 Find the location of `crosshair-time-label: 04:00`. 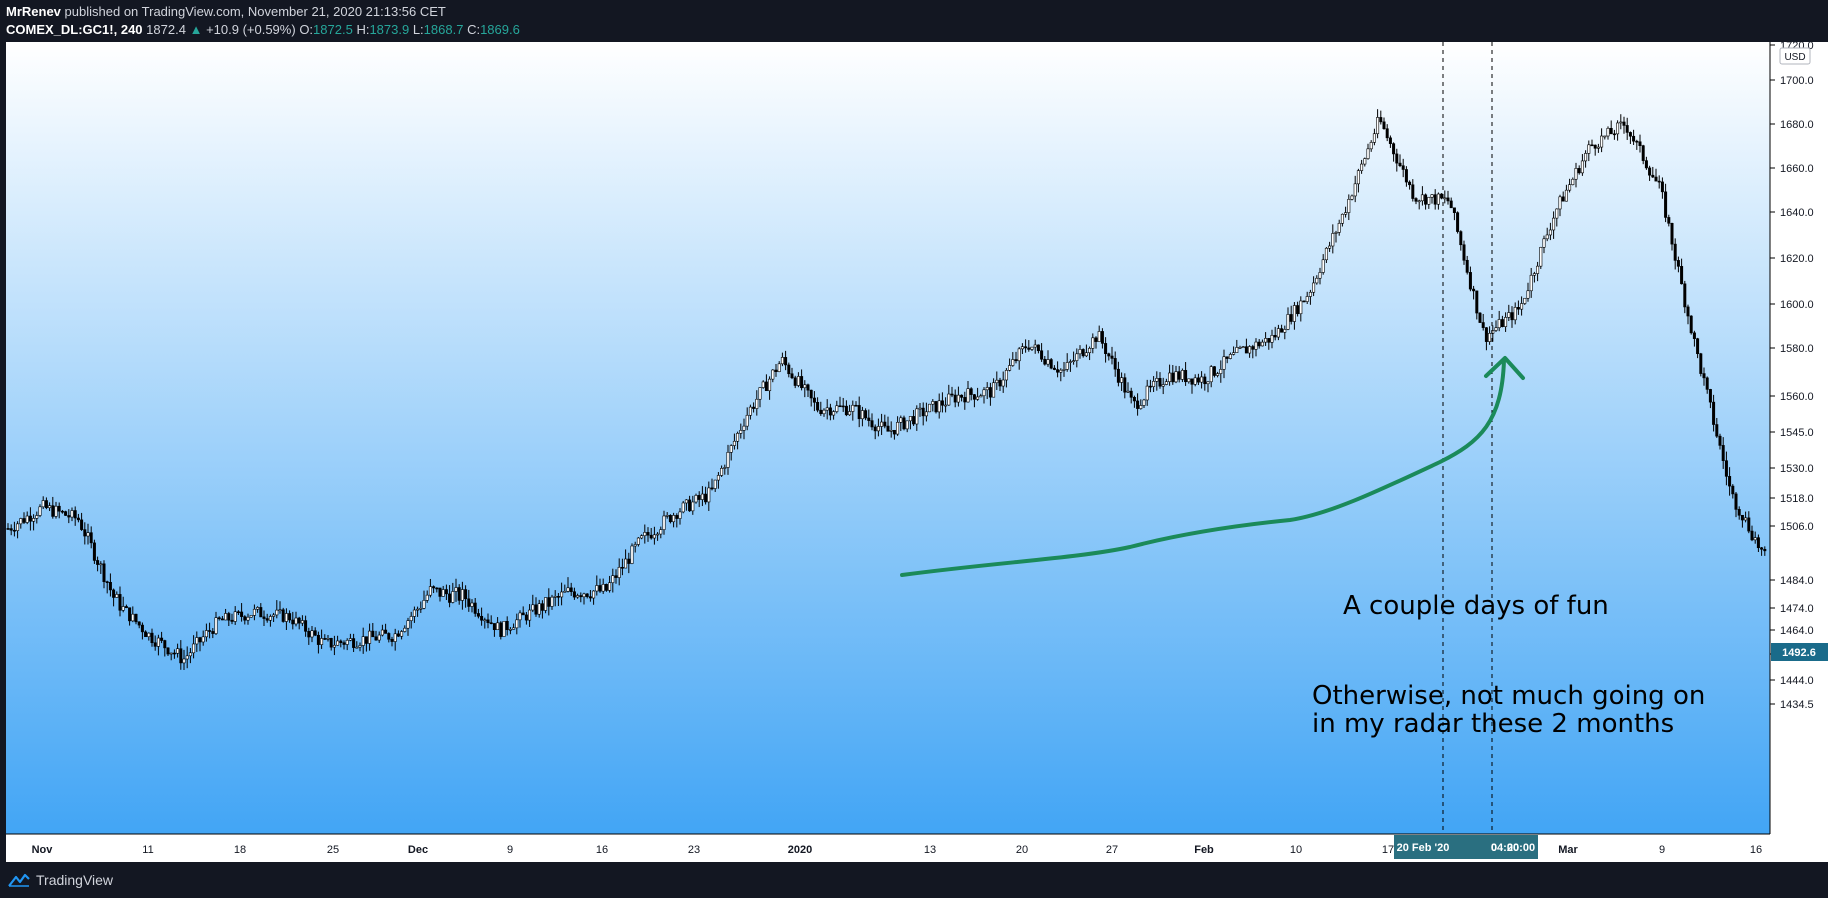

crosshair-time-label: 04:00 is located at coordinates (1505, 848).